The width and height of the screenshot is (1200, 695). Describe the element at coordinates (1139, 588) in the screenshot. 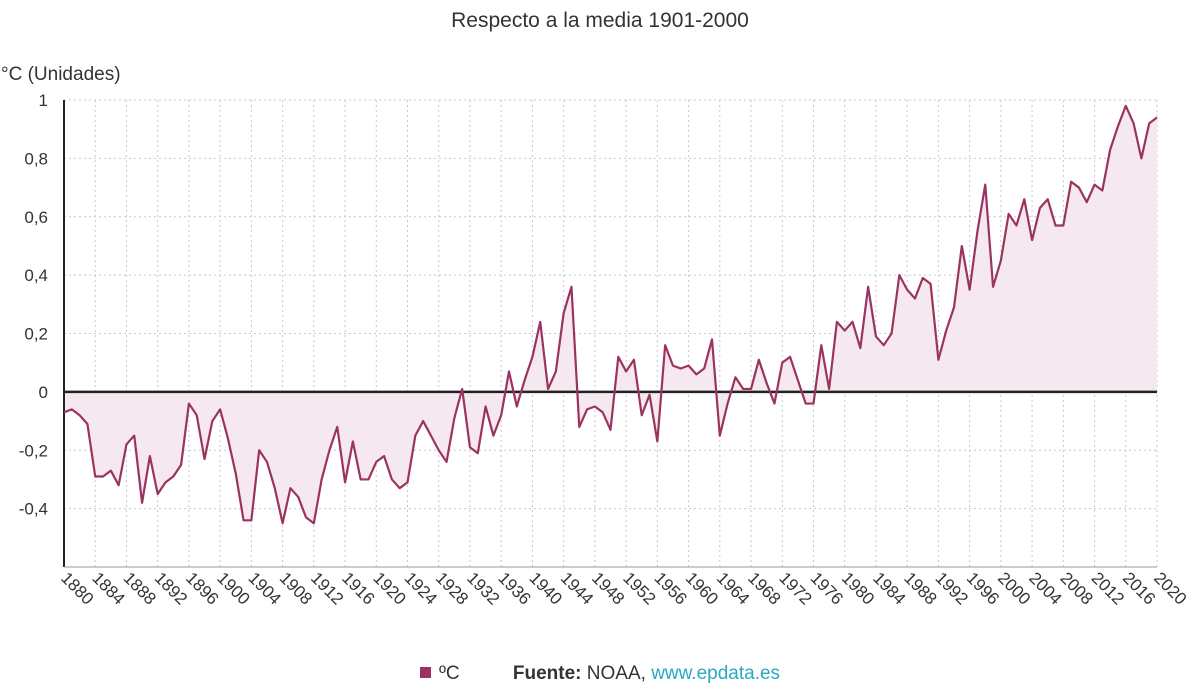

I see `x-tick-label: 2016` at that location.